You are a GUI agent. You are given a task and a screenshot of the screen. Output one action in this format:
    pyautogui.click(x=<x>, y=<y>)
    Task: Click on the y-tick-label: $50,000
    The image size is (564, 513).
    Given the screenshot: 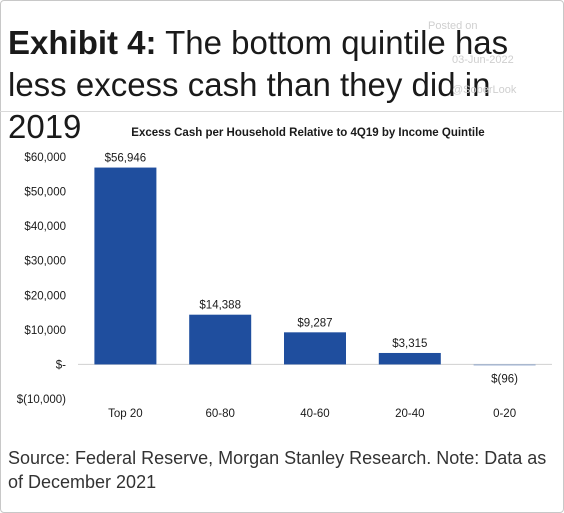 What is the action you would take?
    pyautogui.click(x=45, y=193)
    